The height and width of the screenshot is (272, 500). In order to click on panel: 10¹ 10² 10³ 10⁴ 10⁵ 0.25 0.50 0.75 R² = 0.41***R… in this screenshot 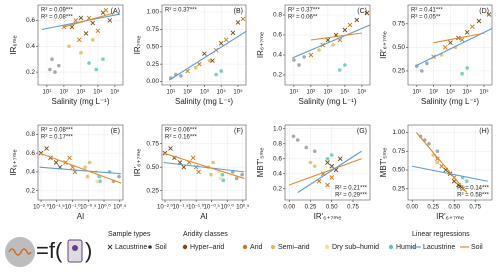, I will do `click(436, 55)`.